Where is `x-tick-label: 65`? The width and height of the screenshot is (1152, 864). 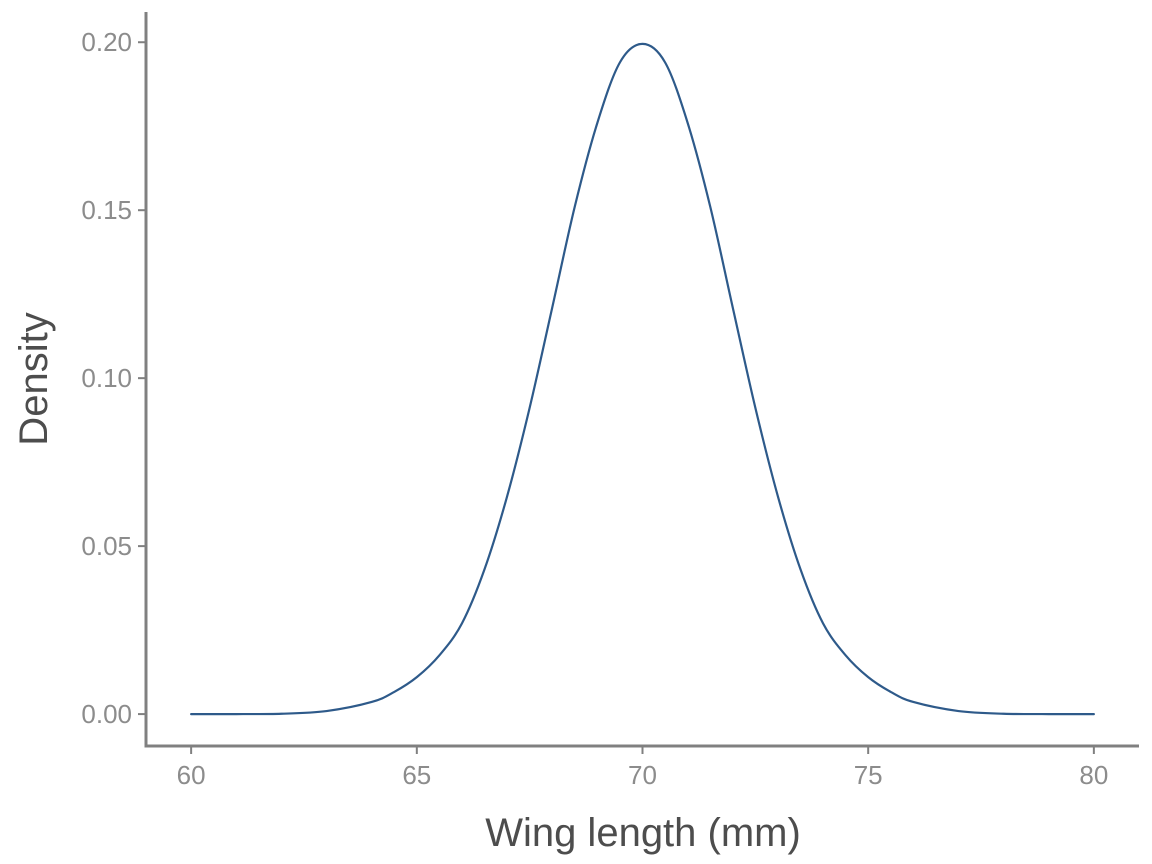 x-tick-label: 65 is located at coordinates (416, 775).